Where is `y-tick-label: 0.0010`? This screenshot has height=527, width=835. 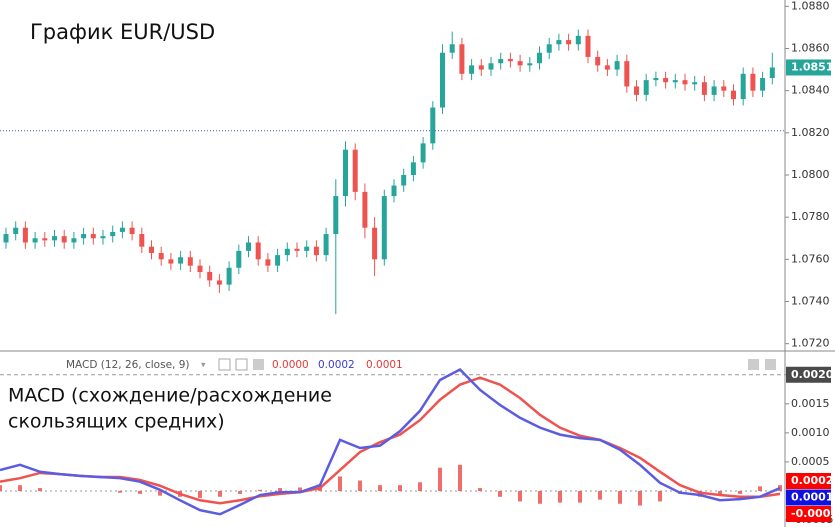
y-tick-label: 0.0010 is located at coordinates (810, 432).